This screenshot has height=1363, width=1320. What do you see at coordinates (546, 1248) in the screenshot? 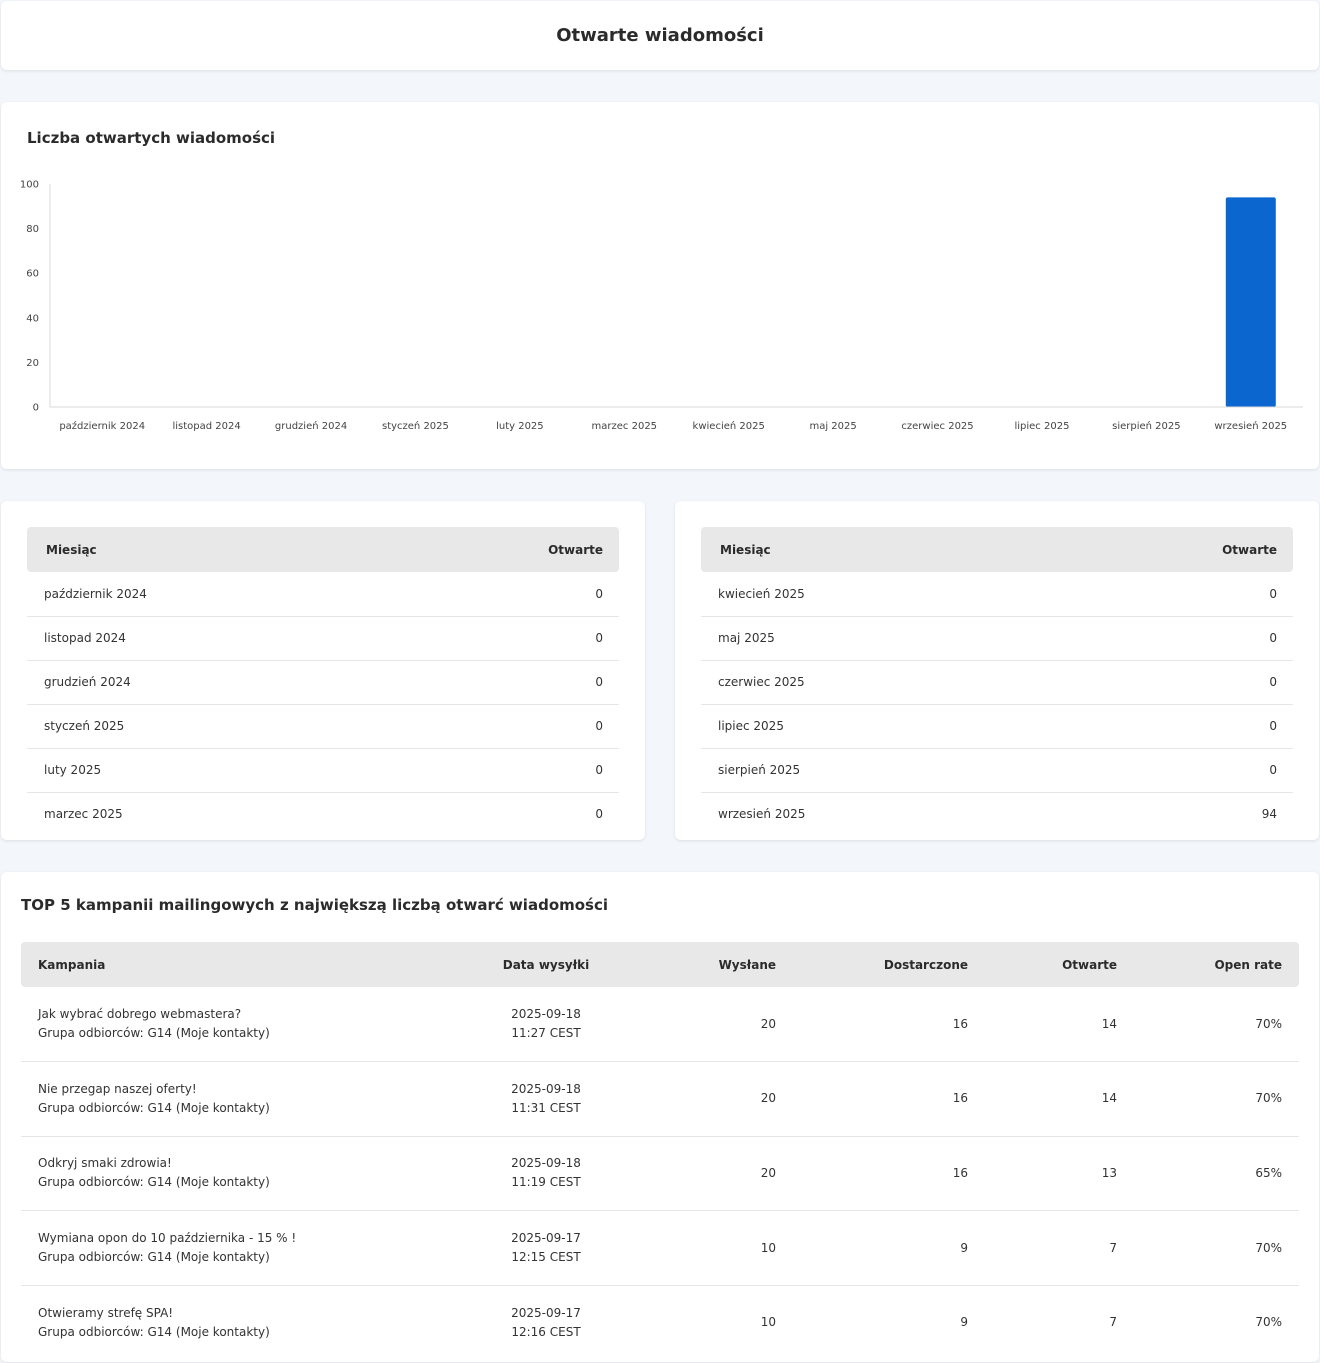
I see `send-date-cell: 2025-09-17 12:15 CEST` at bounding box center [546, 1248].